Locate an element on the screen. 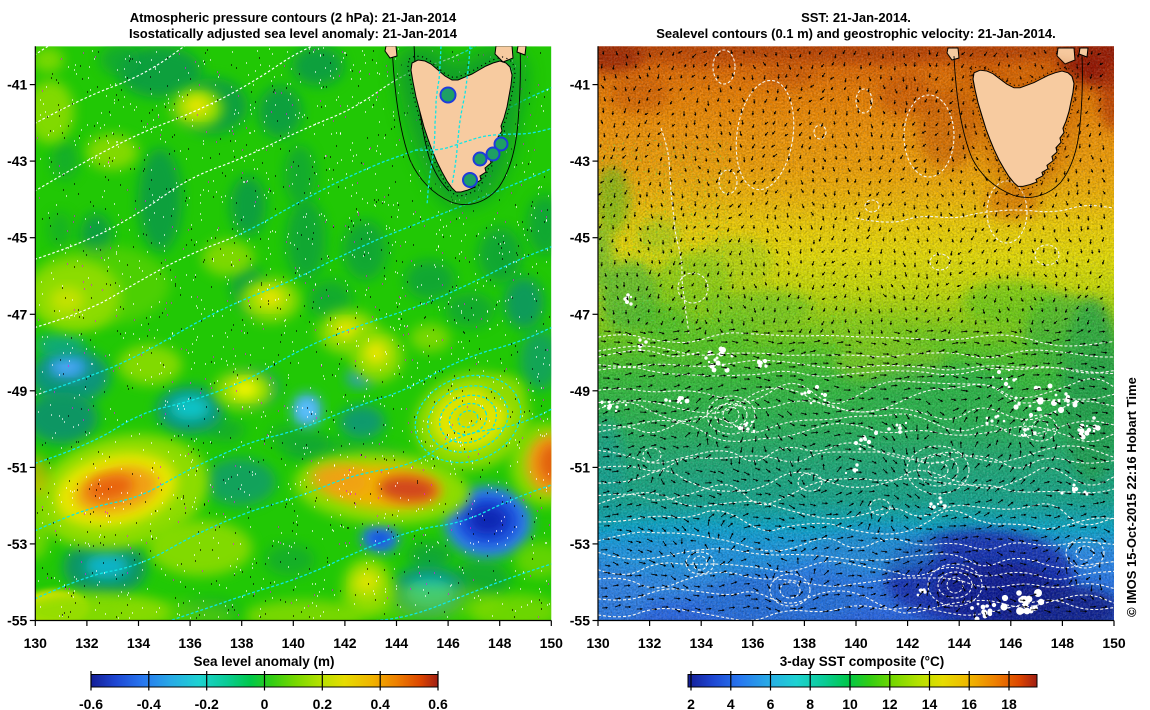 This screenshot has height=710, width=1150. svg-text:© IMOS 15-Oct-2015 22:16 Hobar: © IMOS 15-Oct-2015 22:16 Hobart Time is located at coordinates (1131, 497).